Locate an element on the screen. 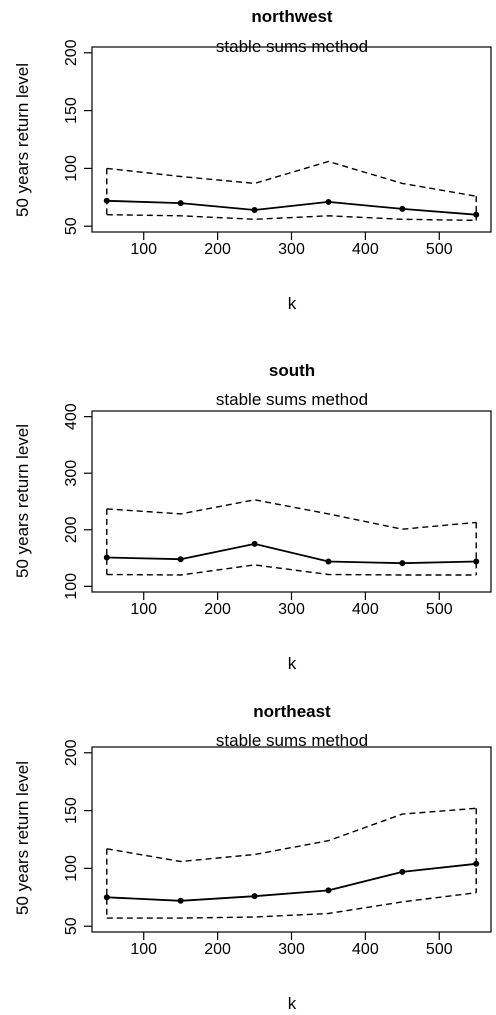 This screenshot has height=1015, width=496. y-tick-label: 400 is located at coordinates (71, 416).